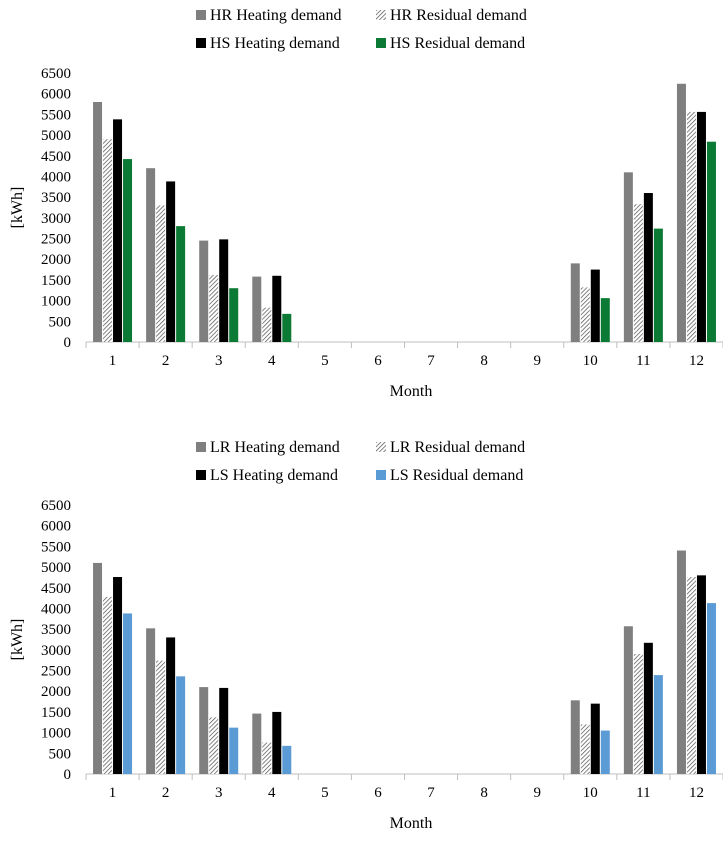  Describe the element at coordinates (456, 475) in the screenshot. I see `legend-label: LS Residual demand` at that location.